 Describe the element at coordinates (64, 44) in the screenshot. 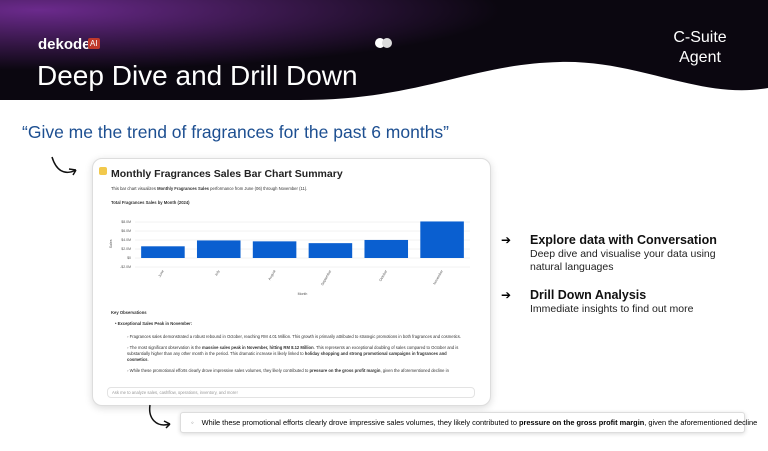

I see `brand: dekode` at that location.